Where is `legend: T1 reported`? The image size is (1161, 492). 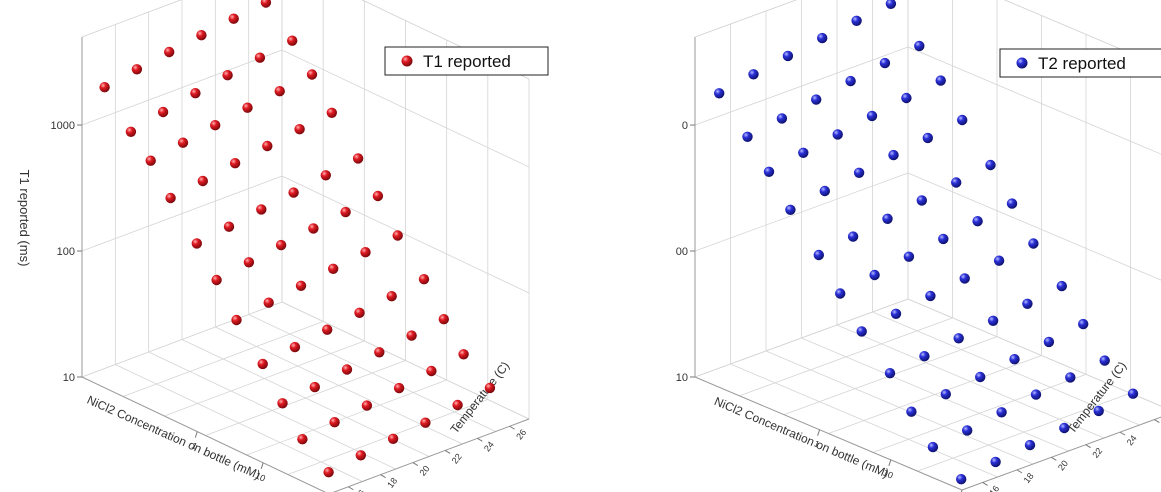 legend: T1 reported is located at coordinates (466, 61).